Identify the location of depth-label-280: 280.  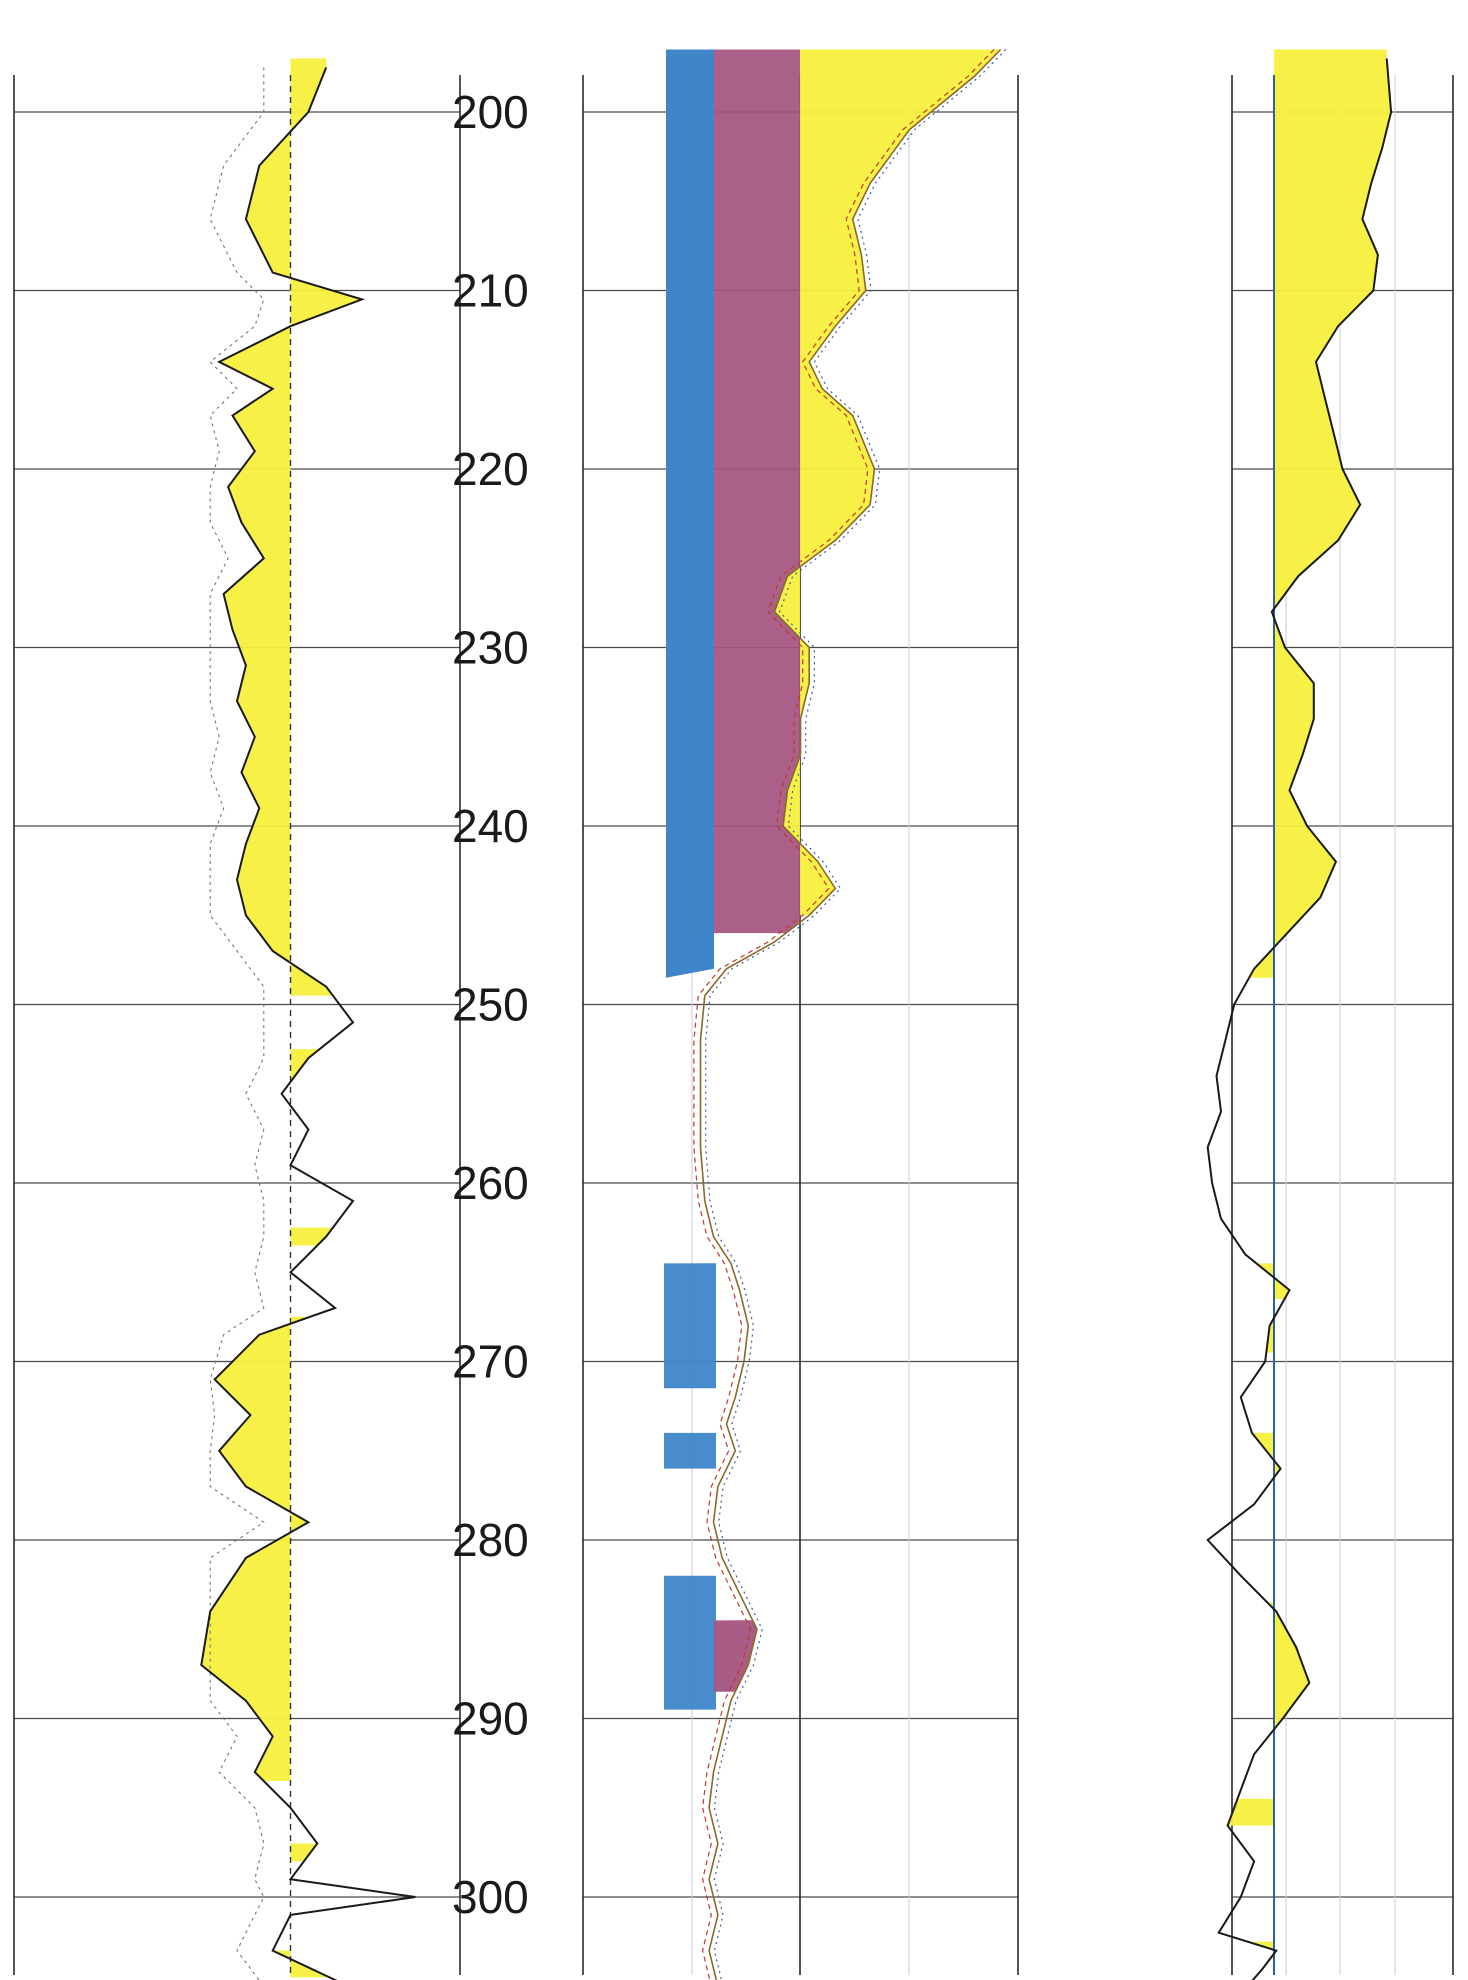
(490, 1540).